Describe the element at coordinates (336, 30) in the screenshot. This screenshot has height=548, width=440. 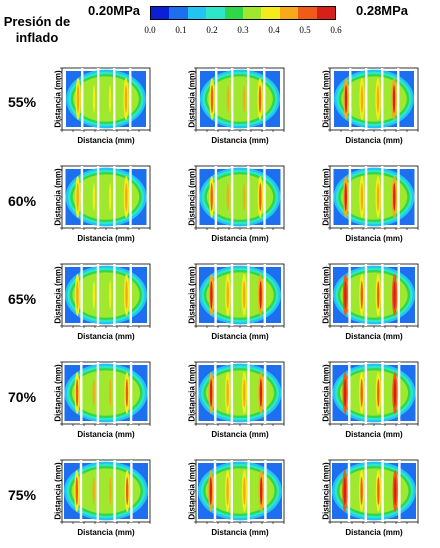
I see `scale-tick-label: 0.6` at that location.